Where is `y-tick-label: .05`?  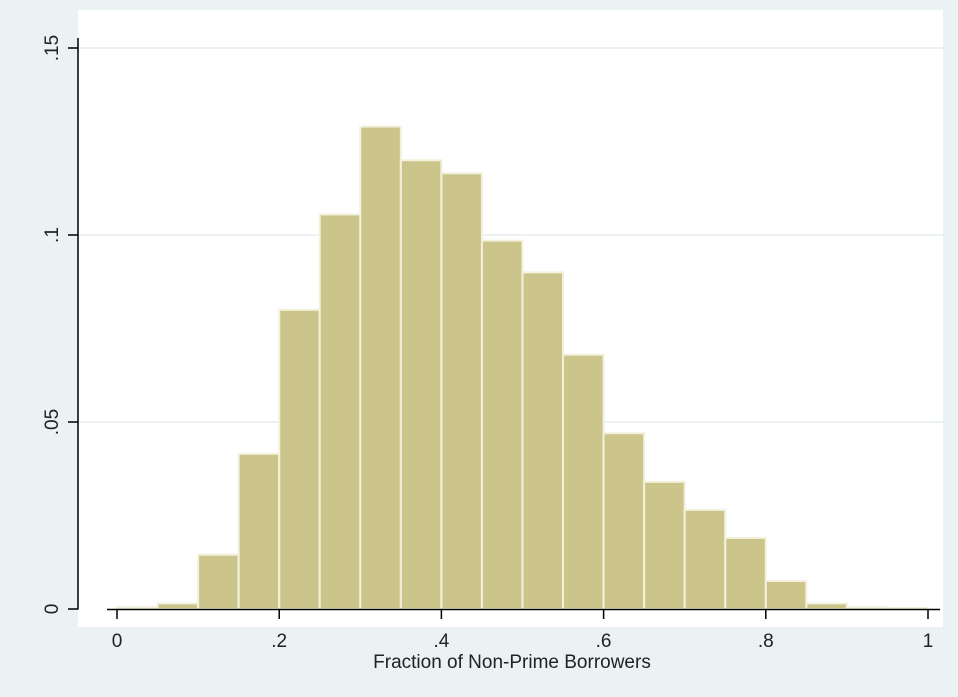 y-tick-label: .05 is located at coordinates (52, 422).